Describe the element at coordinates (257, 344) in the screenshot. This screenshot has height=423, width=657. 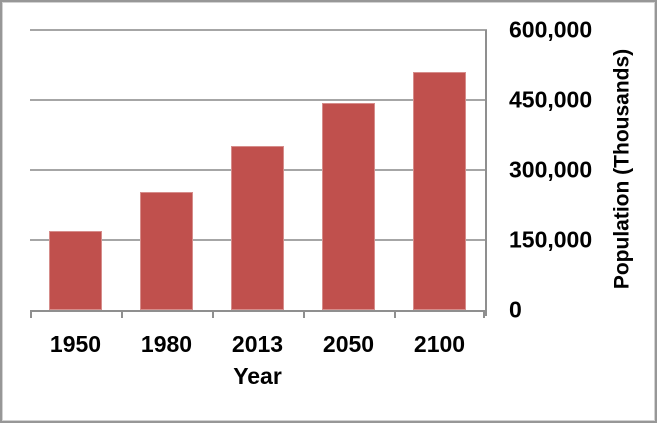
I see `x-tick-label: 2013` at that location.